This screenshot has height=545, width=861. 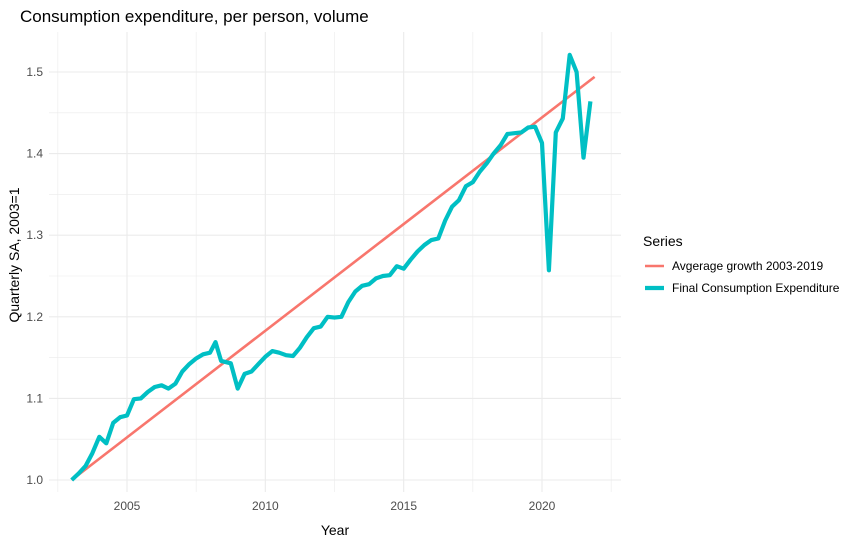 What do you see at coordinates (335, 530) in the screenshot?
I see `x-axis-title: Year` at bounding box center [335, 530].